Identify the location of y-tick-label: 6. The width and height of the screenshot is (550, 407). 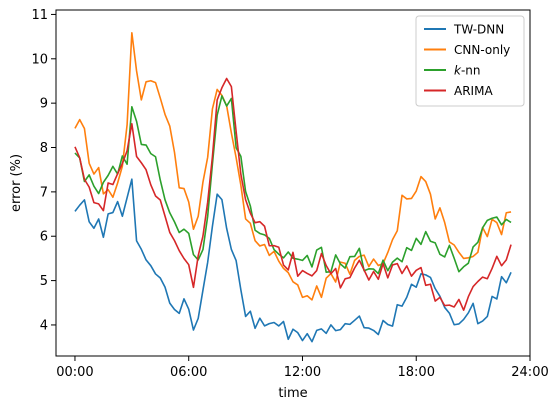
(44, 237).